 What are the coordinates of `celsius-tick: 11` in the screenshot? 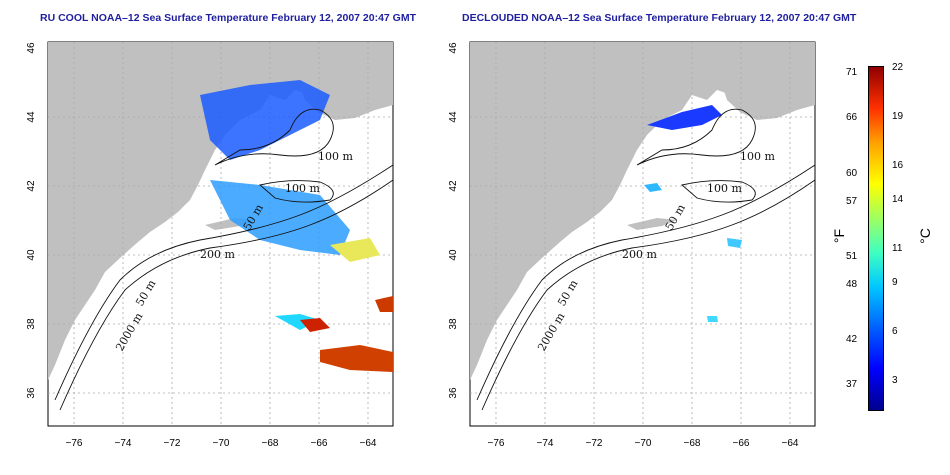 It's located at (897, 248).